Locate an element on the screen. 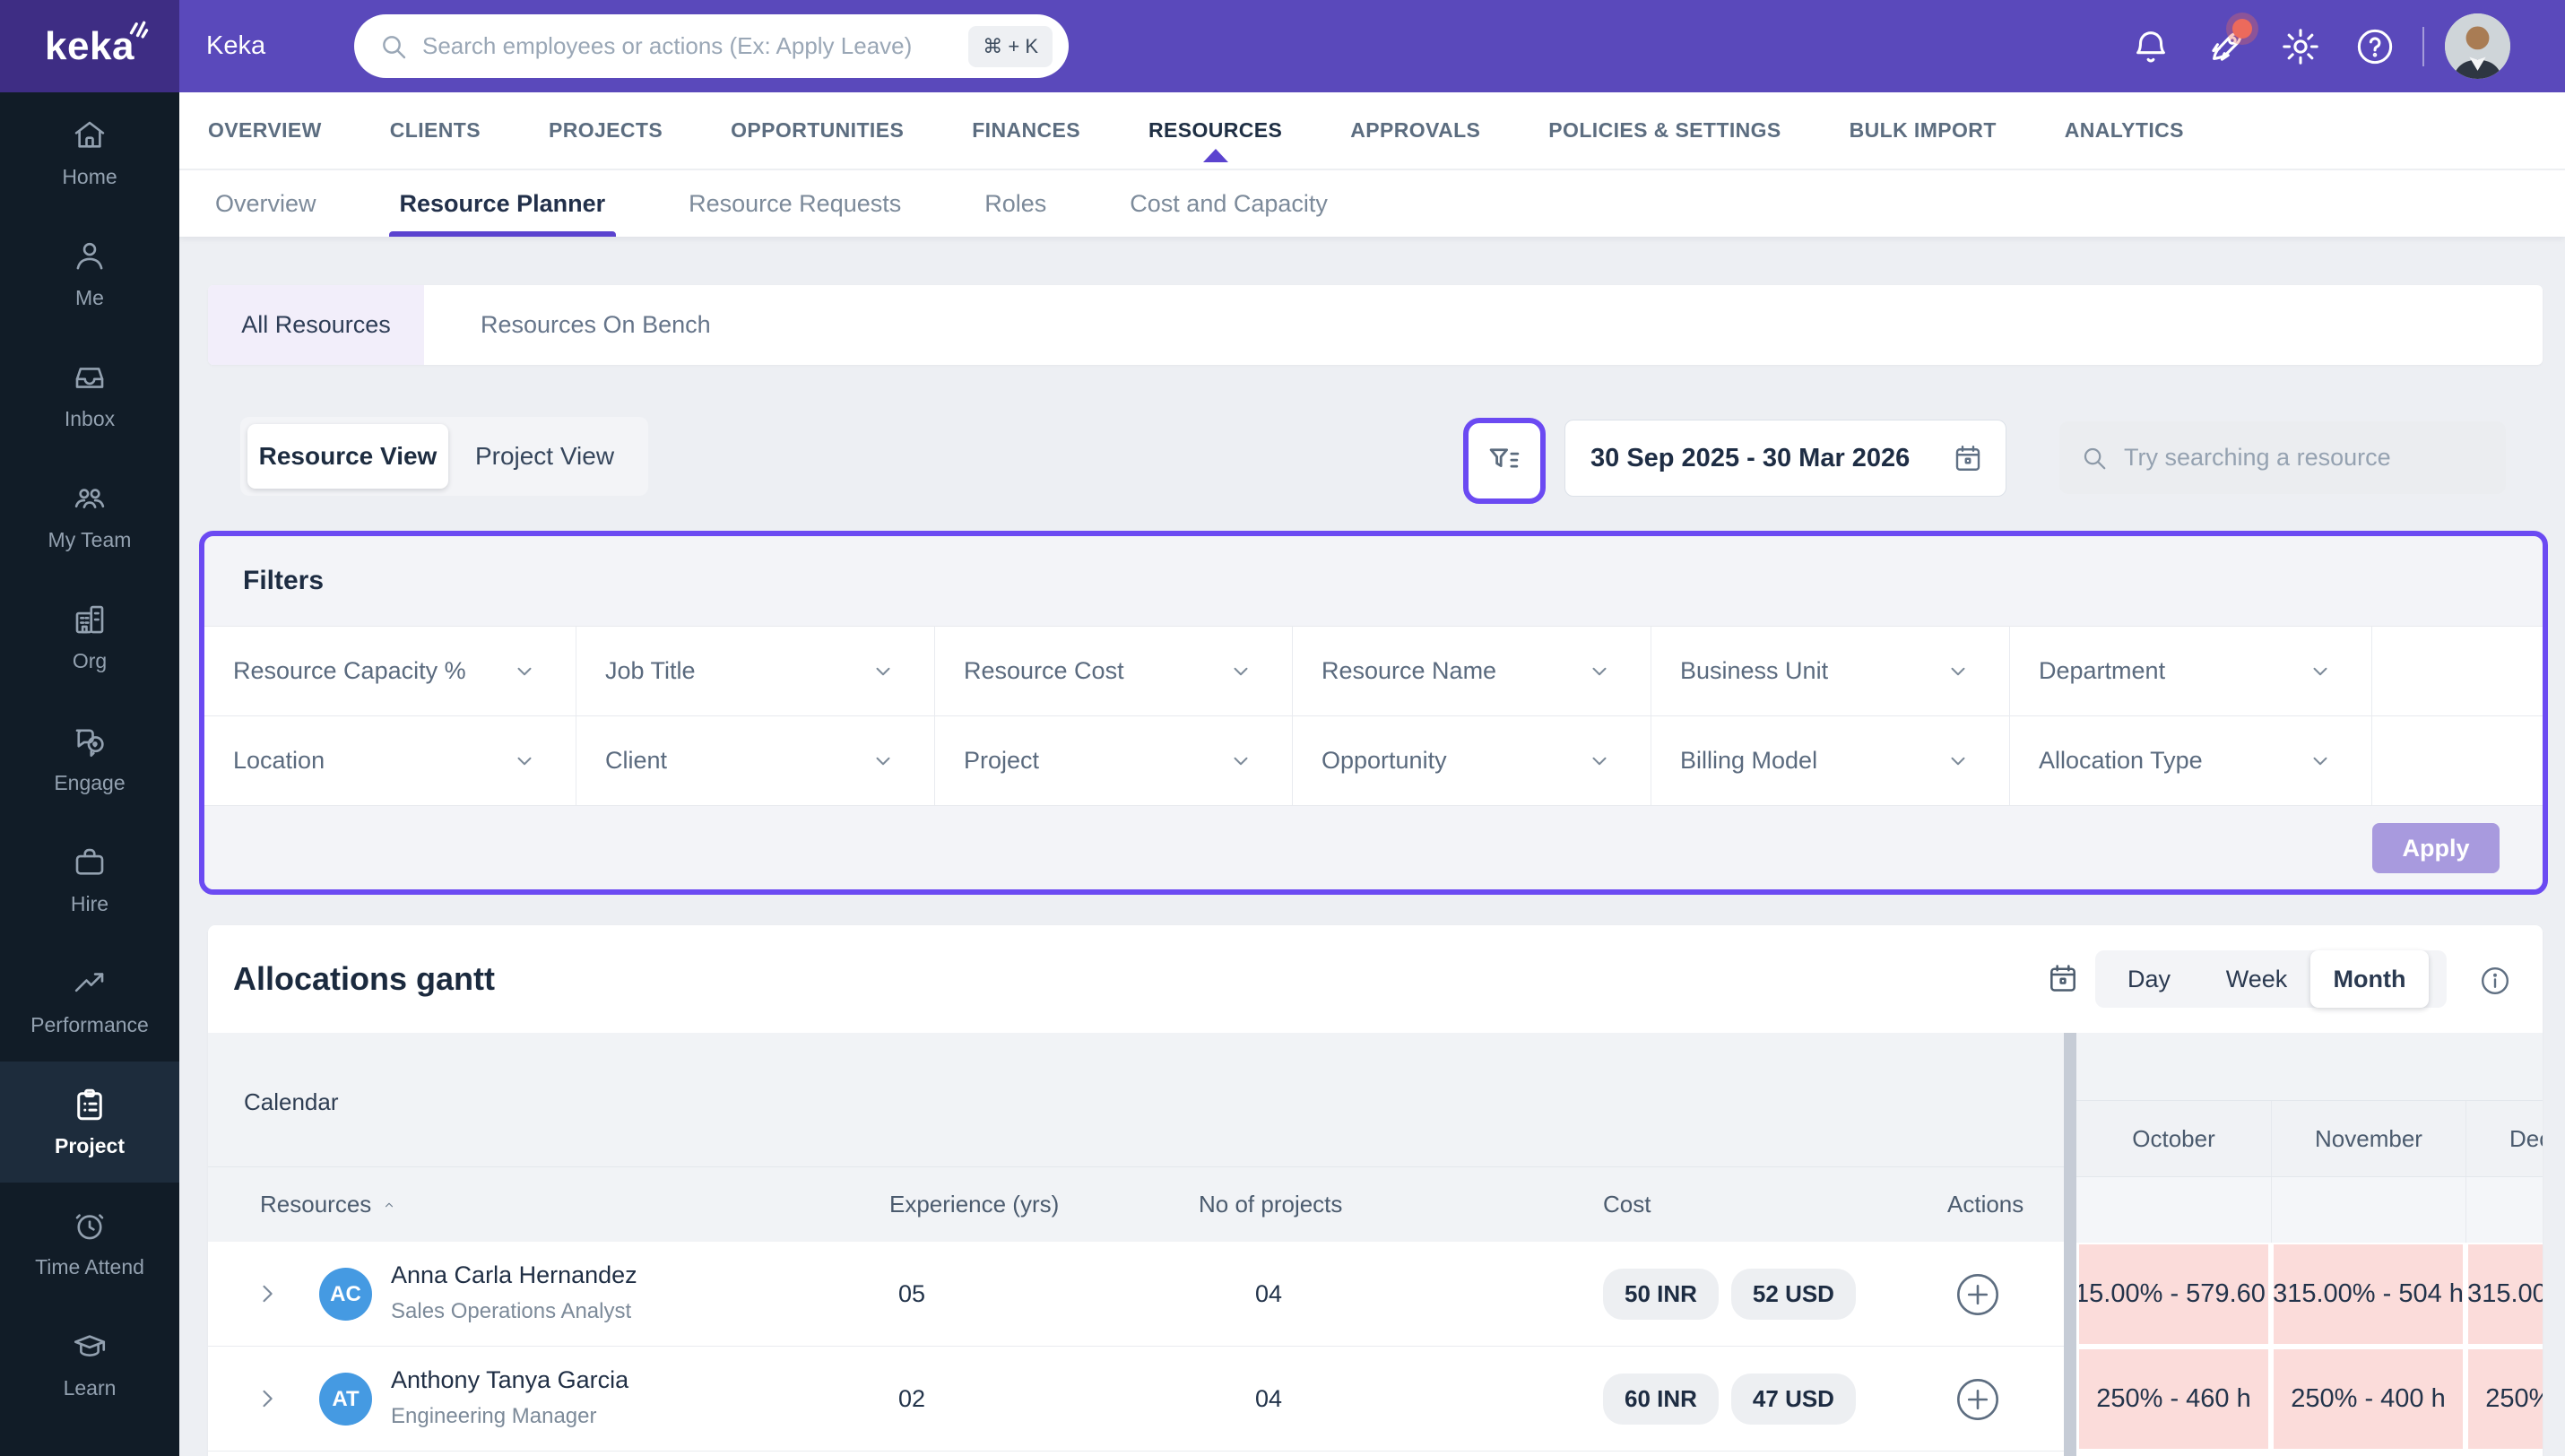 The height and width of the screenshot is (1456, 2565). zoom-month: Month is located at coordinates (2369, 979).